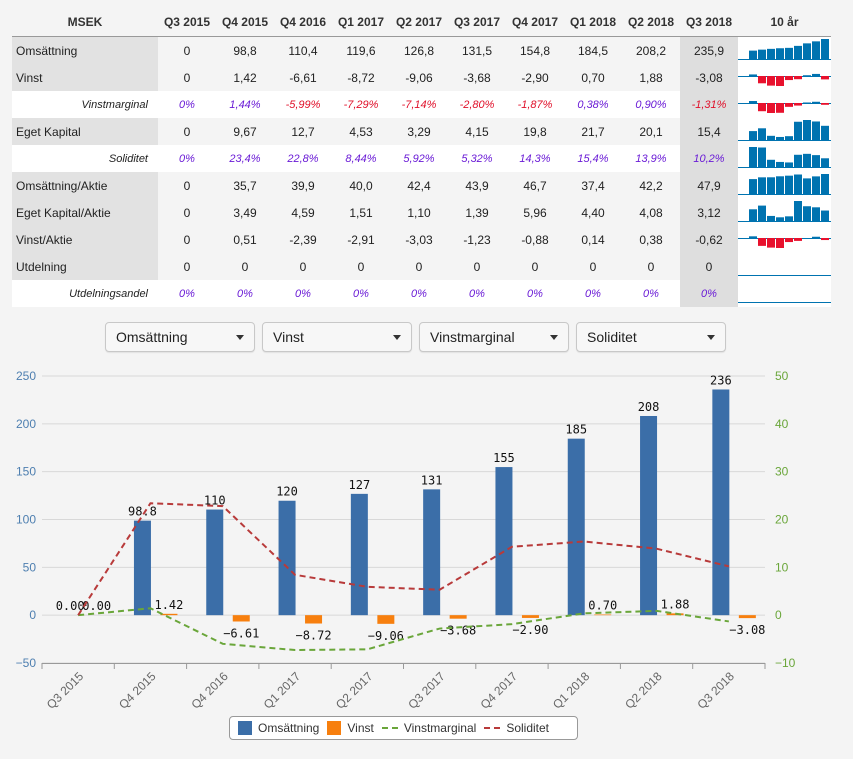 Image resolution: width=853 pixels, height=759 pixels. Describe the element at coordinates (535, 131) in the screenshot. I see `table-cell: 19,8` at that location.